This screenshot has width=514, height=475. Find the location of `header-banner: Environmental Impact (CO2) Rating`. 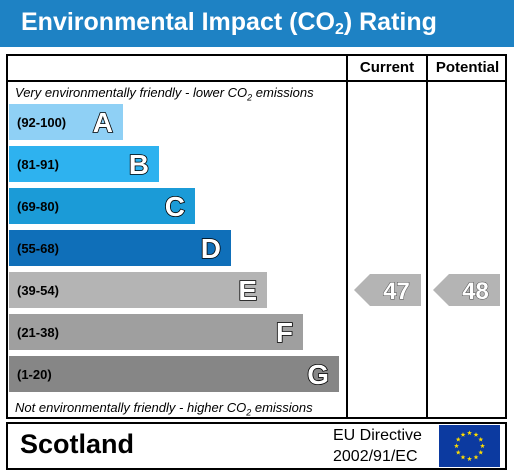

header-banner: Environmental Impact (CO2) Rating is located at coordinates (257, 23).